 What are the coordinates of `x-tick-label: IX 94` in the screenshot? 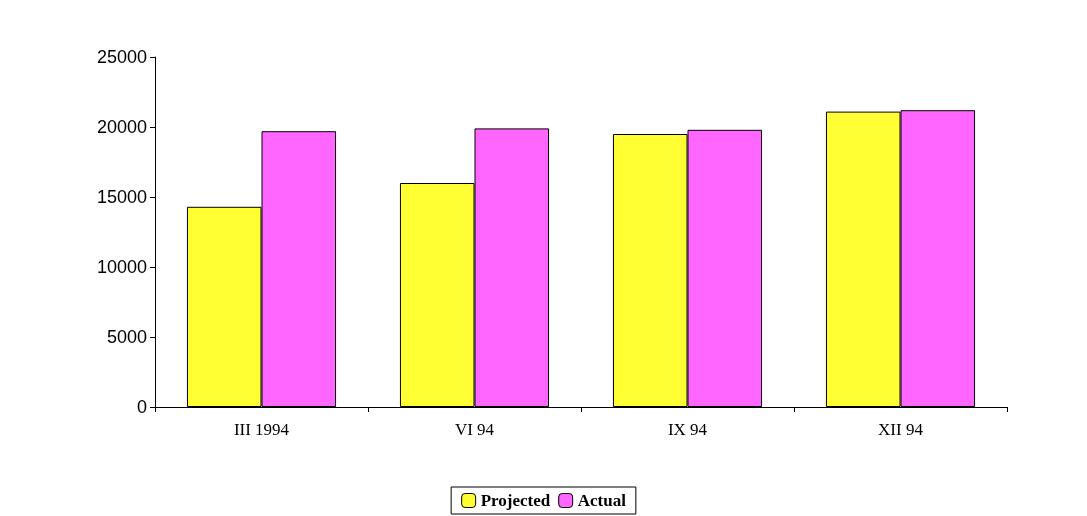 It's located at (687, 429).